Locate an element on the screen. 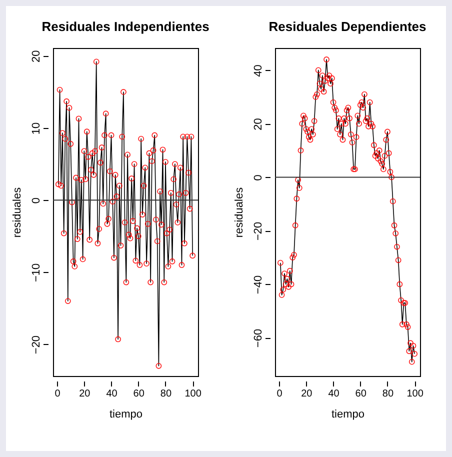 This screenshot has height=457, width=452. chart-title: Residuales Independientes is located at coordinates (126, 26).